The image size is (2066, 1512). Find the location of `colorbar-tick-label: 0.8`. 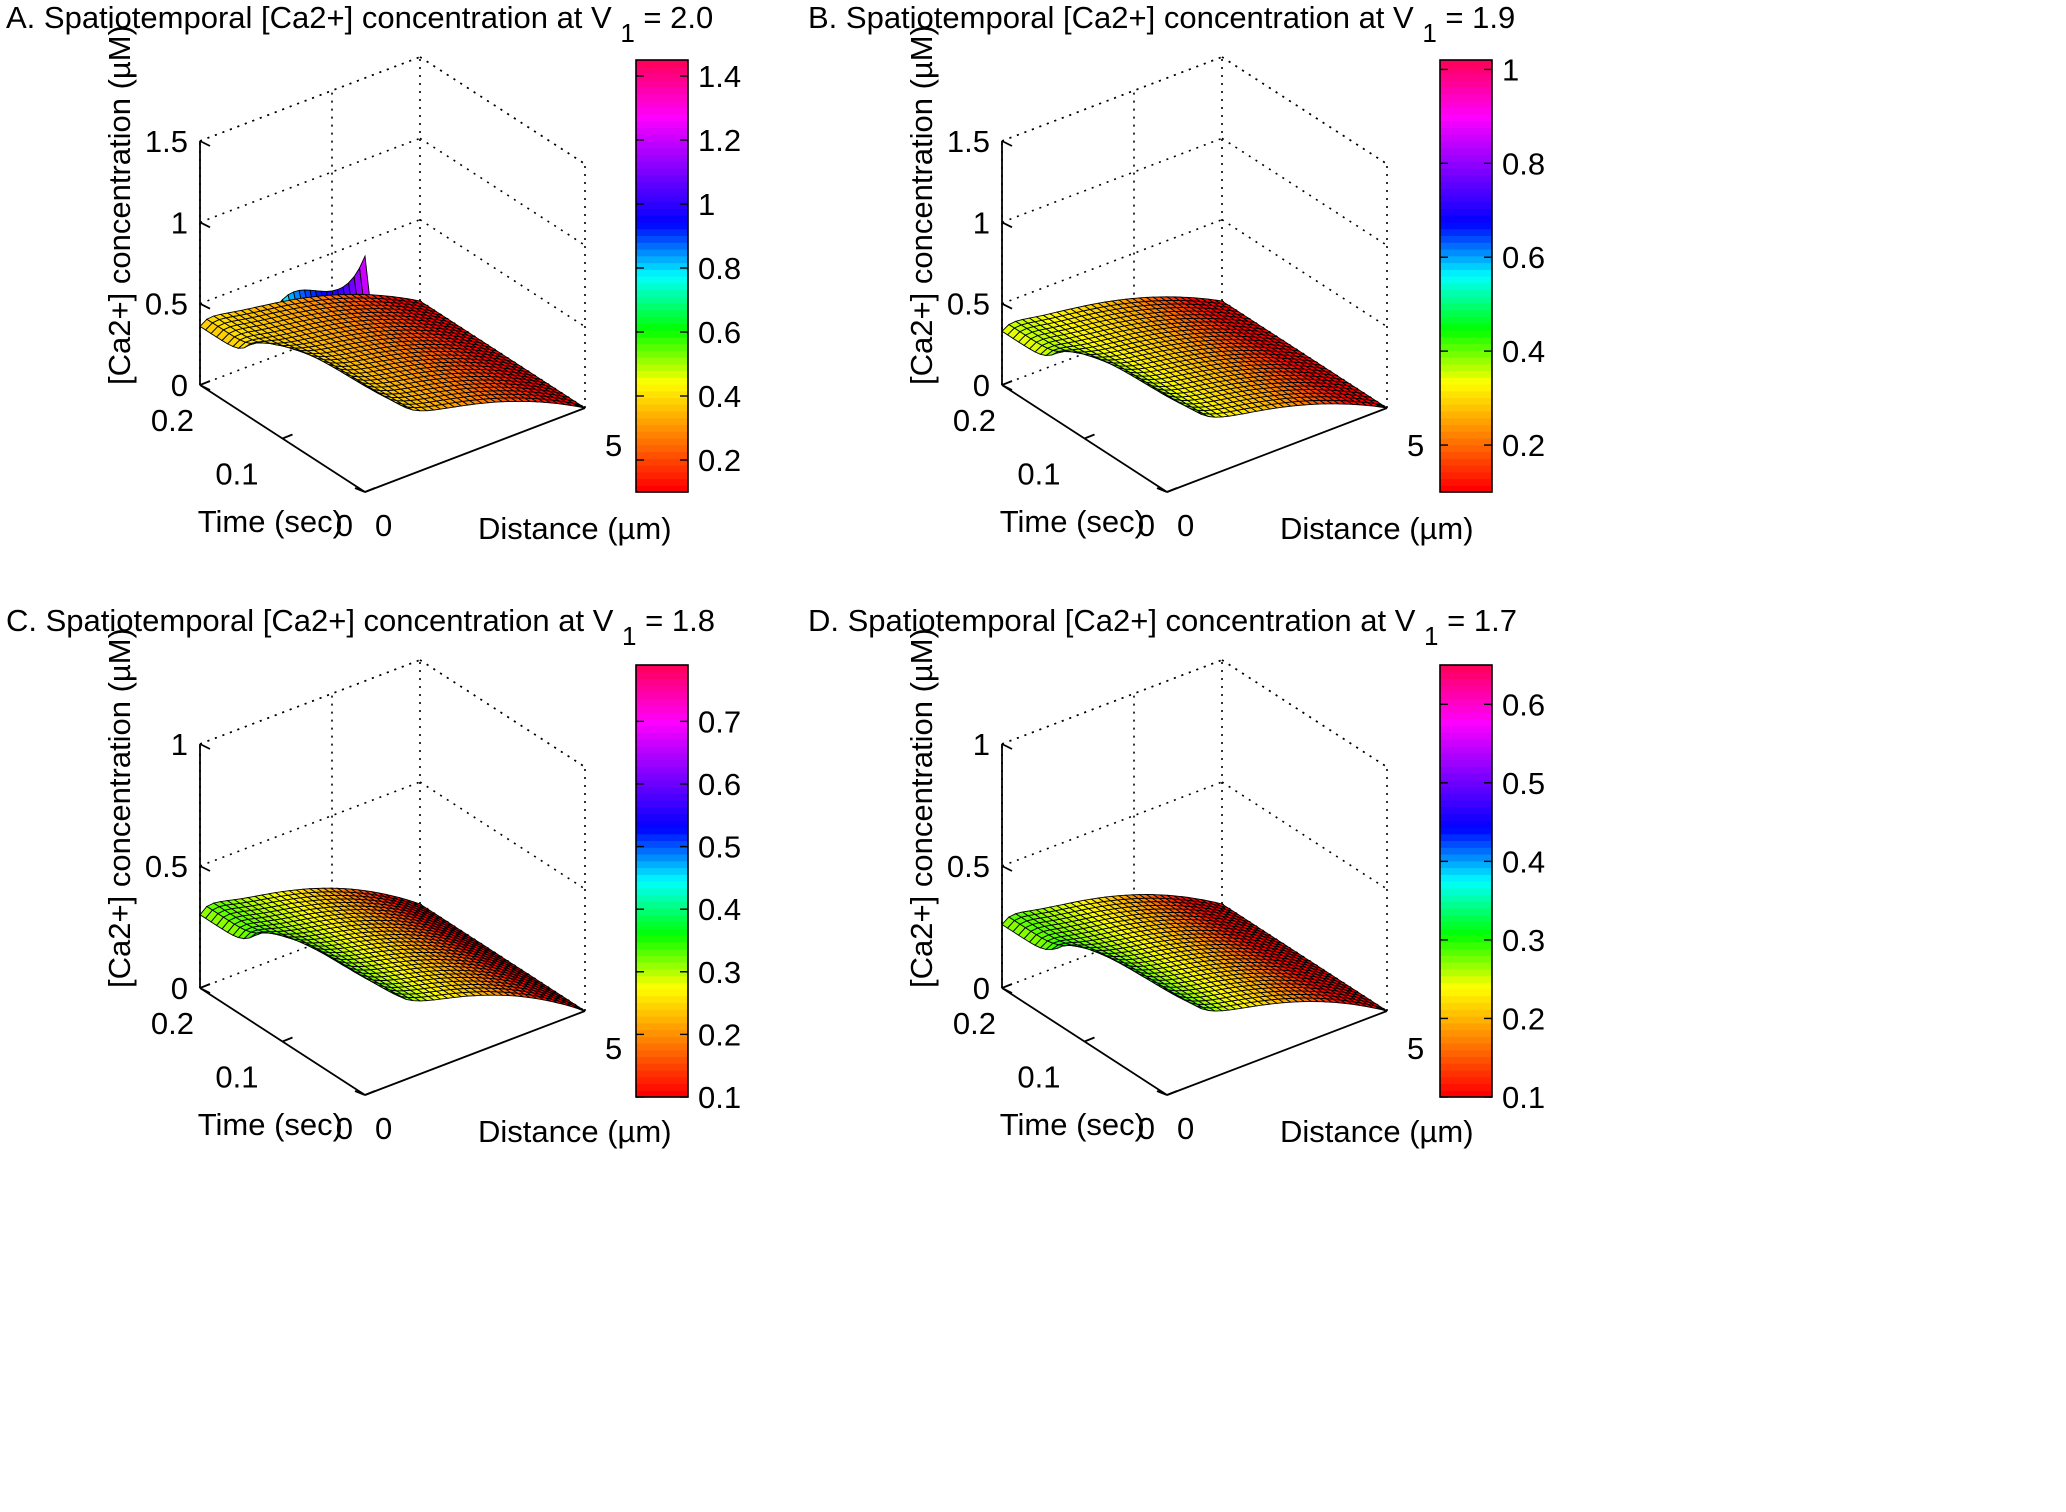

colorbar-tick-label: 0.8 is located at coordinates (719, 268).